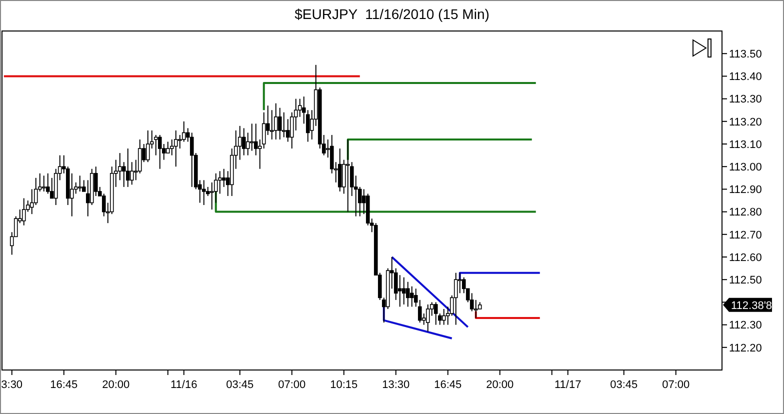 The height and width of the screenshot is (414, 784). I want to click on y-tick-label: 112.90, so click(745, 190).